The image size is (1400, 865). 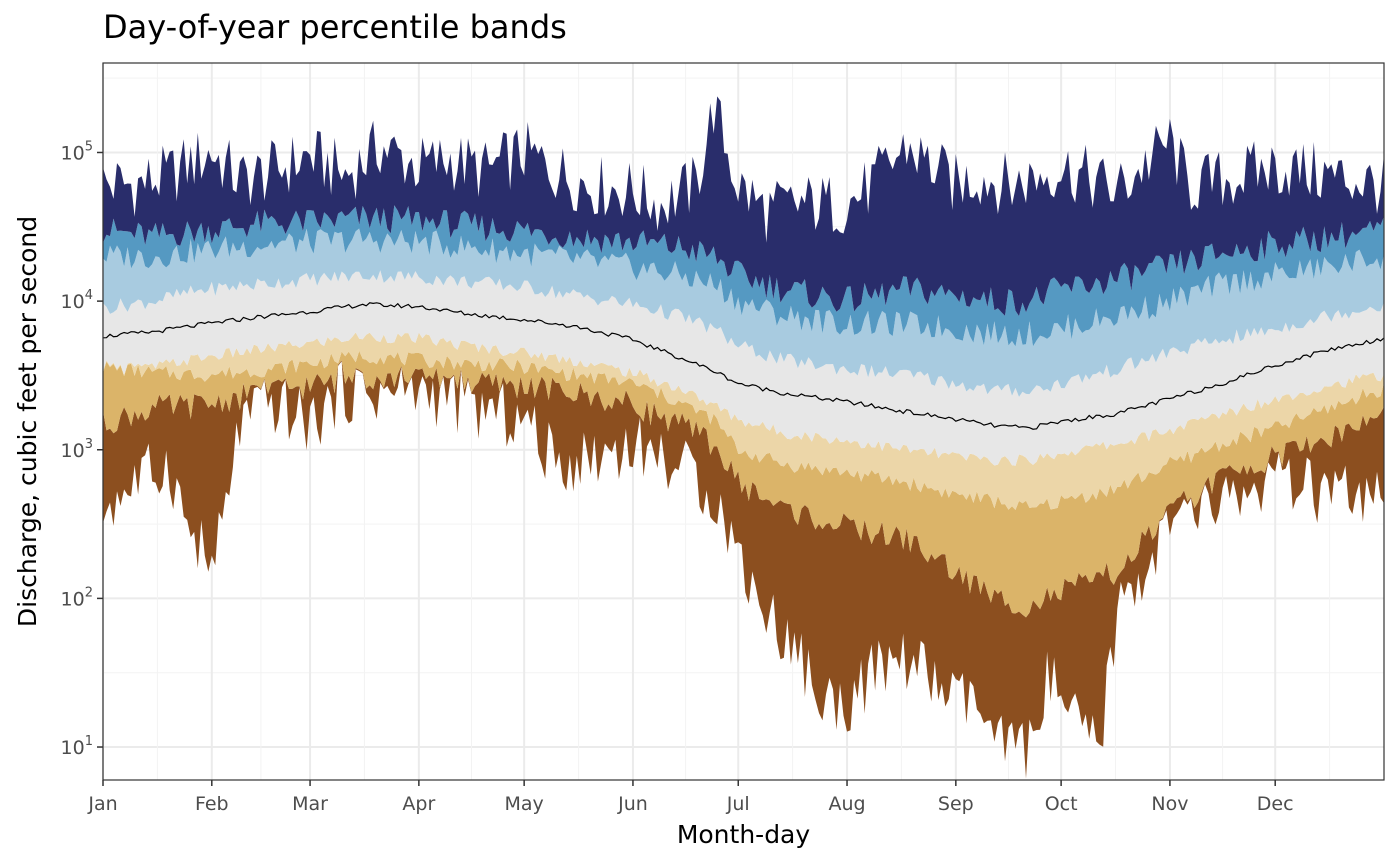 What do you see at coordinates (310, 804) in the screenshot?
I see `x-tick-label: Mar` at bounding box center [310, 804].